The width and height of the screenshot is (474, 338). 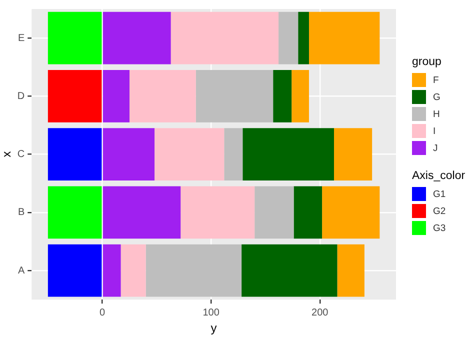 What do you see at coordinates (434, 131) in the screenshot?
I see `legend-label: I` at bounding box center [434, 131].